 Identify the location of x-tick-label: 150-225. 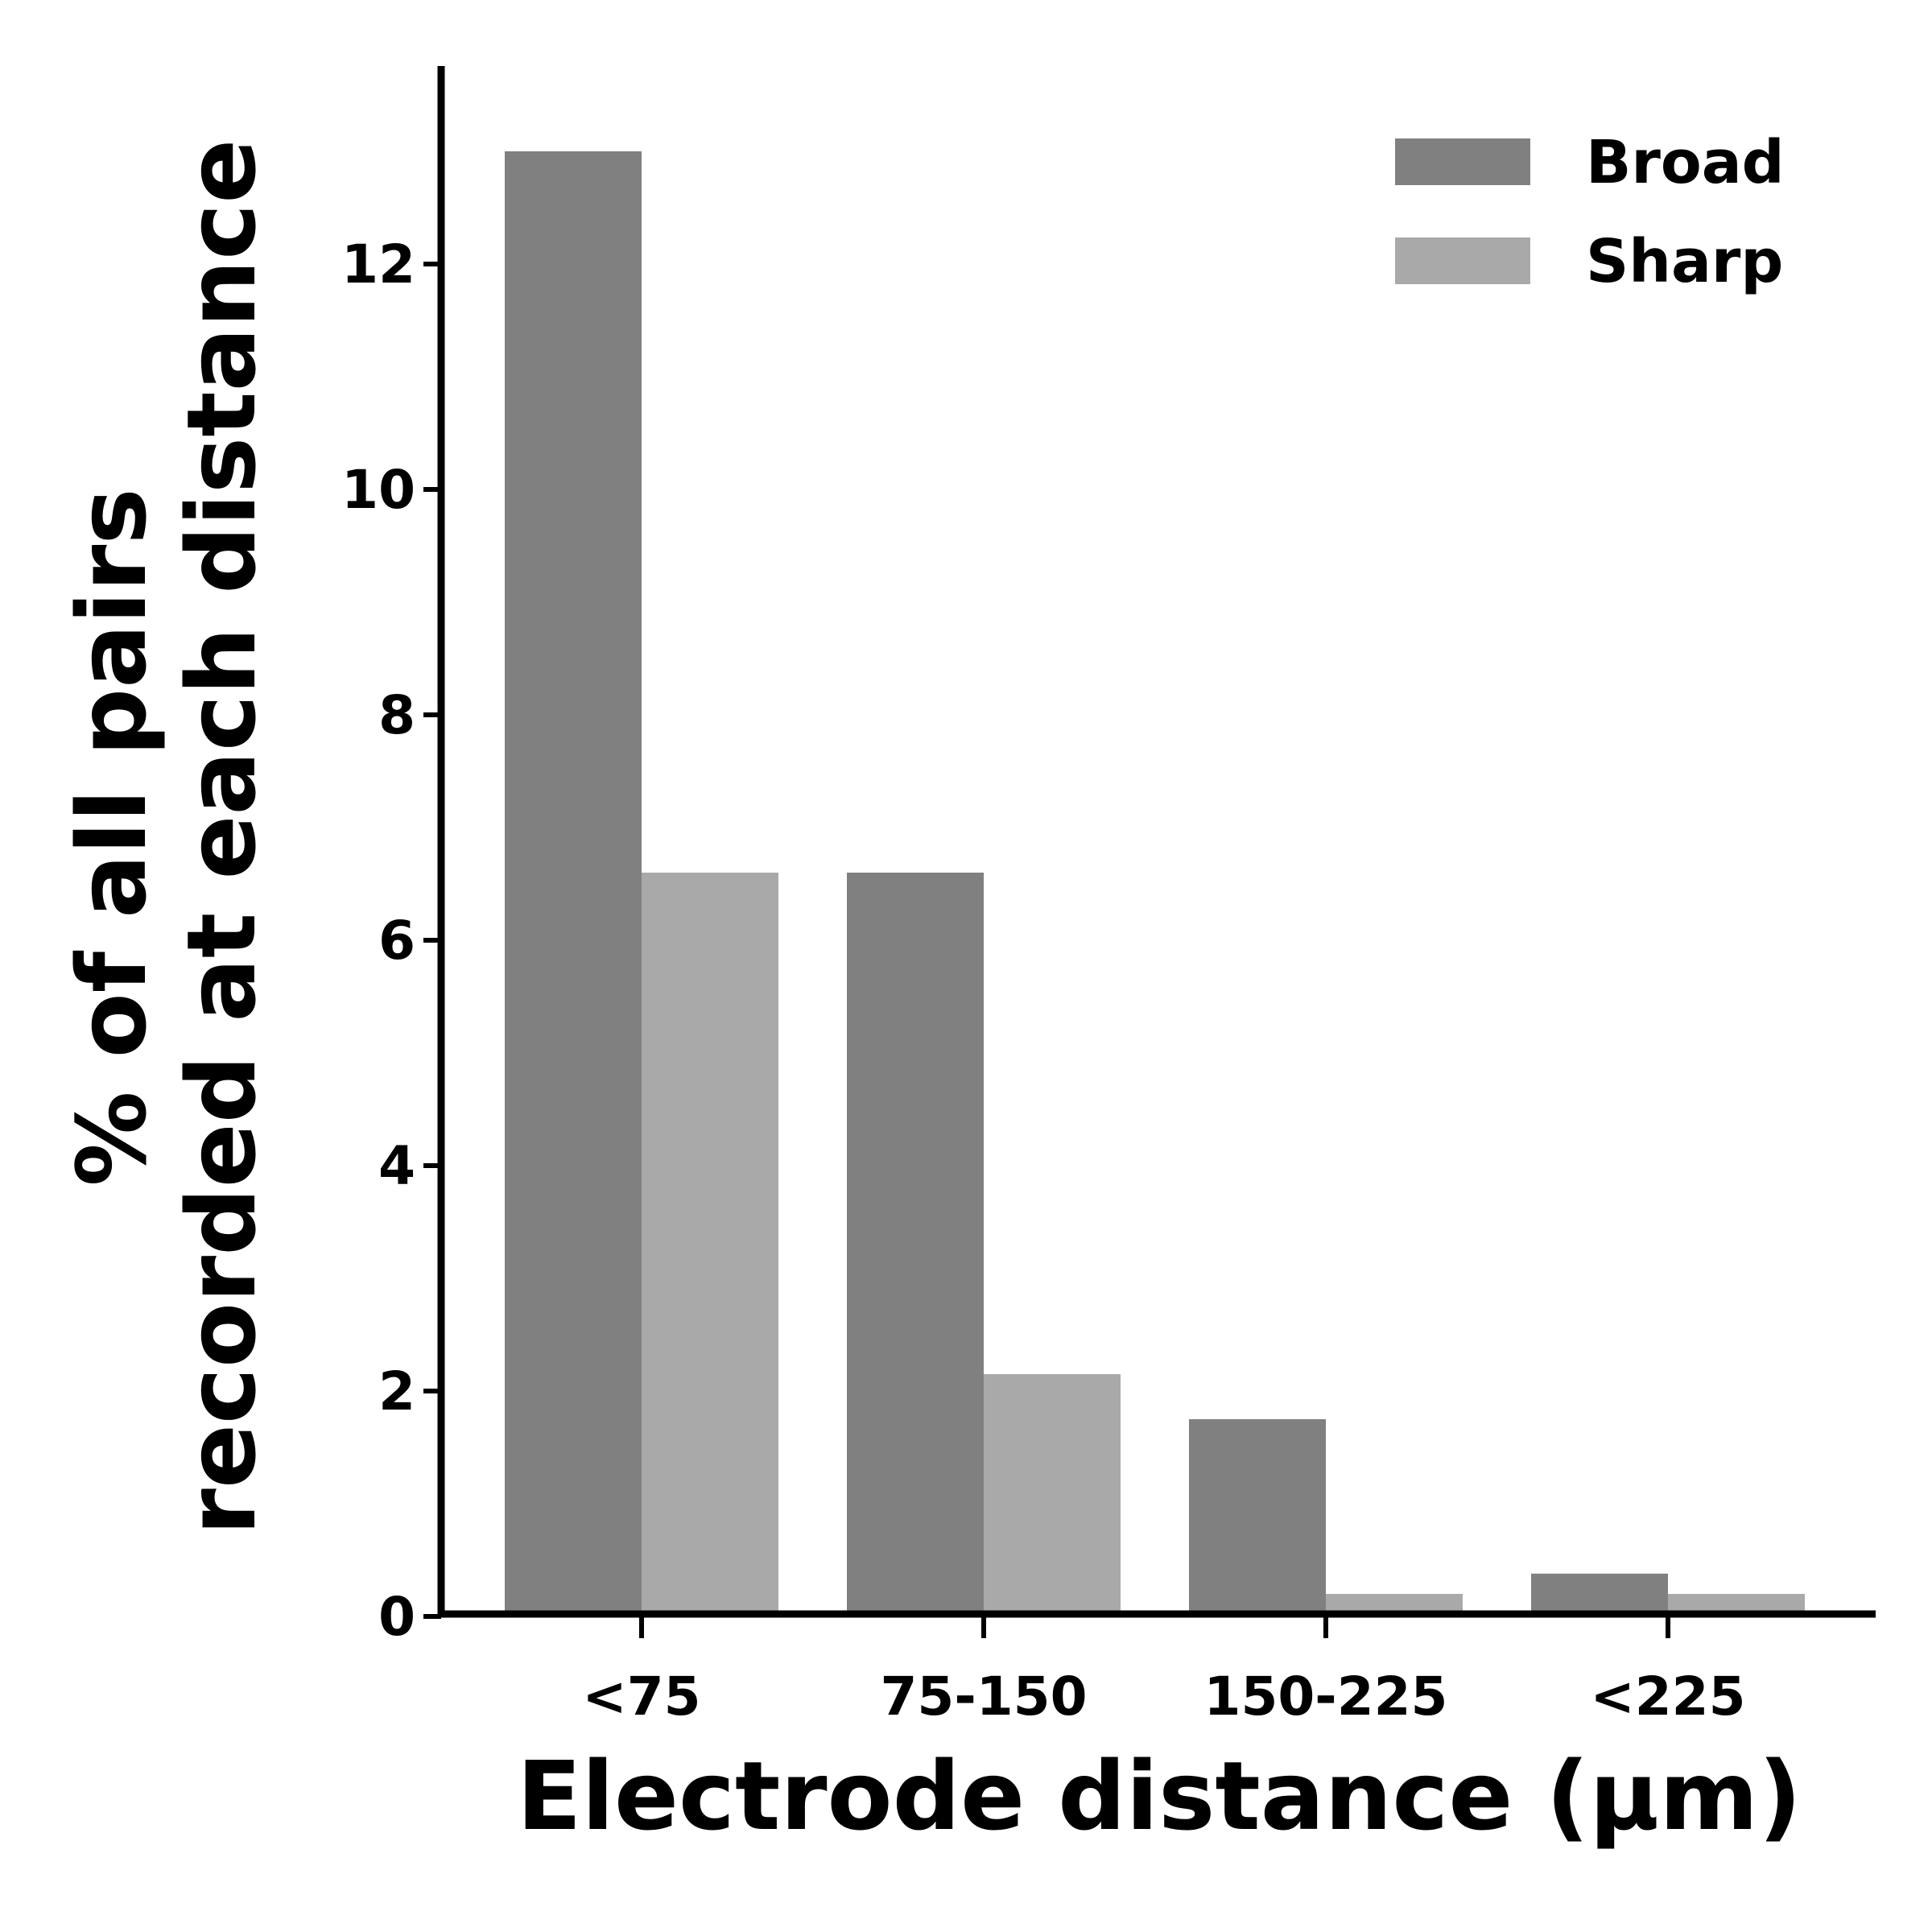
(1326, 1697).